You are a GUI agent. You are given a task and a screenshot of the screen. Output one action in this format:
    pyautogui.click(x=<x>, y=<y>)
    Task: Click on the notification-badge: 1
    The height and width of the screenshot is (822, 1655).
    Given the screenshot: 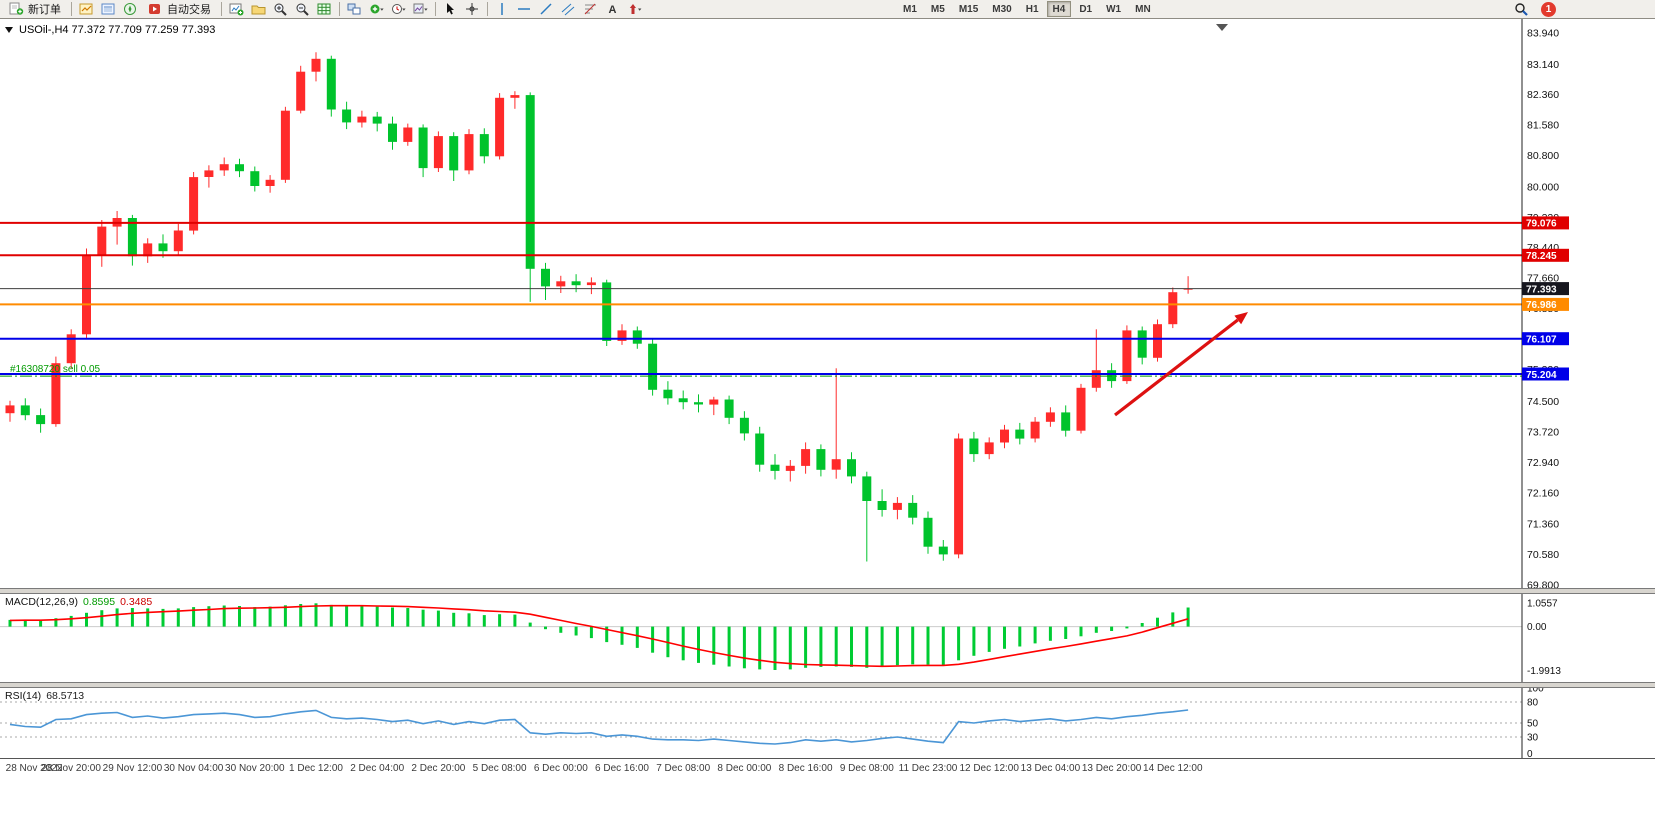 What is the action you would take?
    pyautogui.click(x=1548, y=9)
    